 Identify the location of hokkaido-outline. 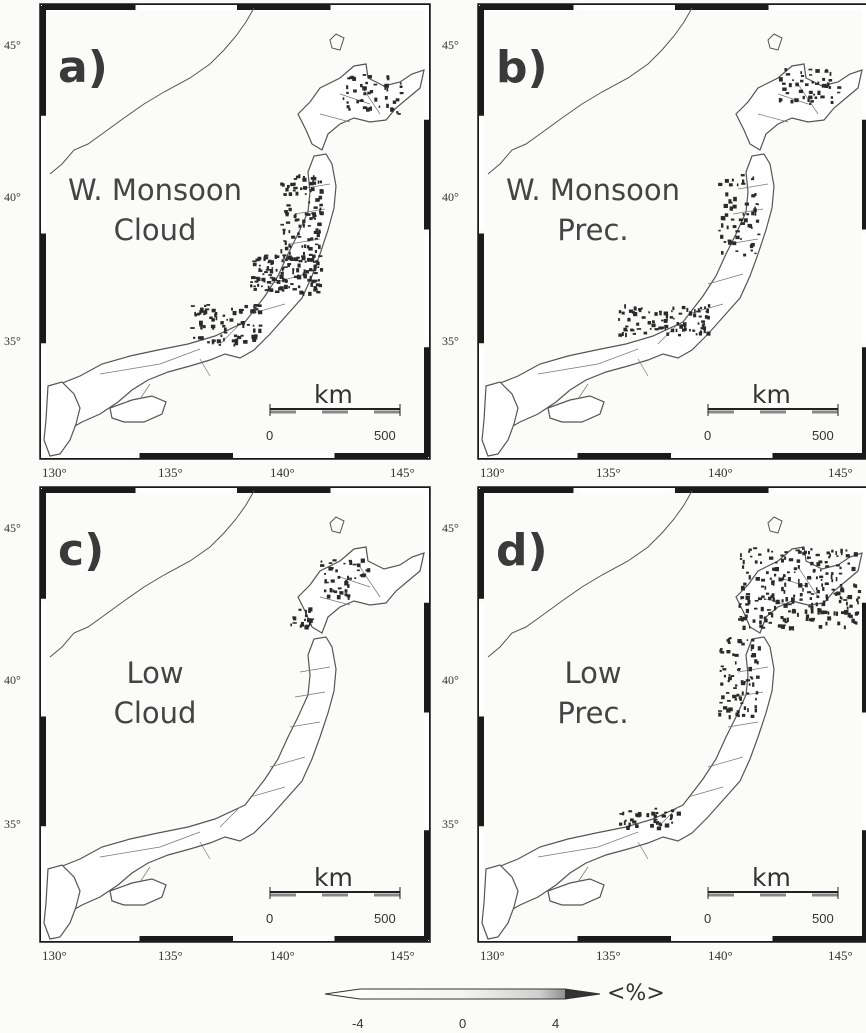
(361, 107).